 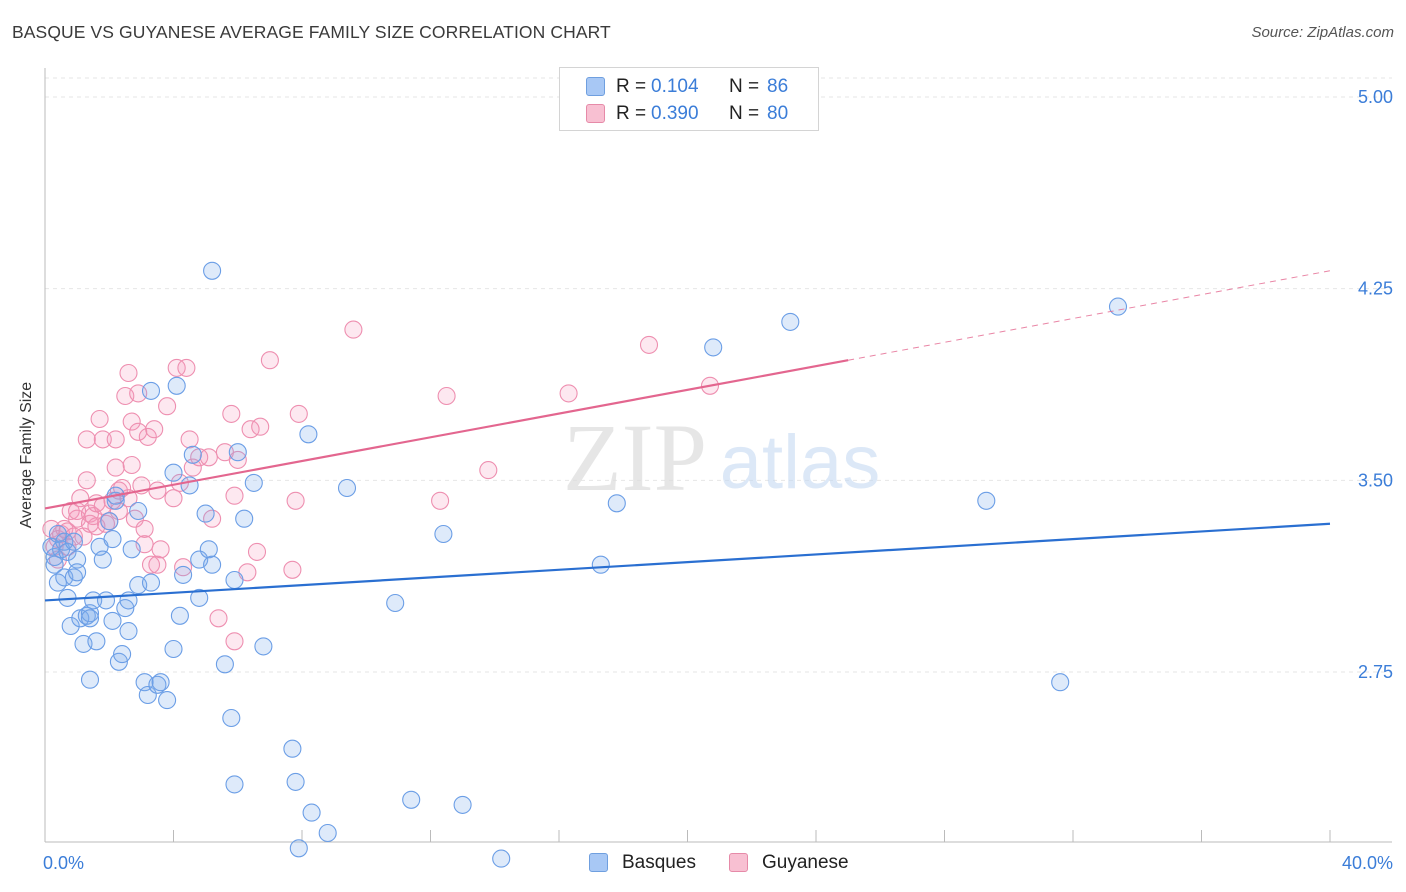 What do you see at coordinates (1375, 672) in the screenshot?
I see `y-tick-label: 2.75` at bounding box center [1375, 672].